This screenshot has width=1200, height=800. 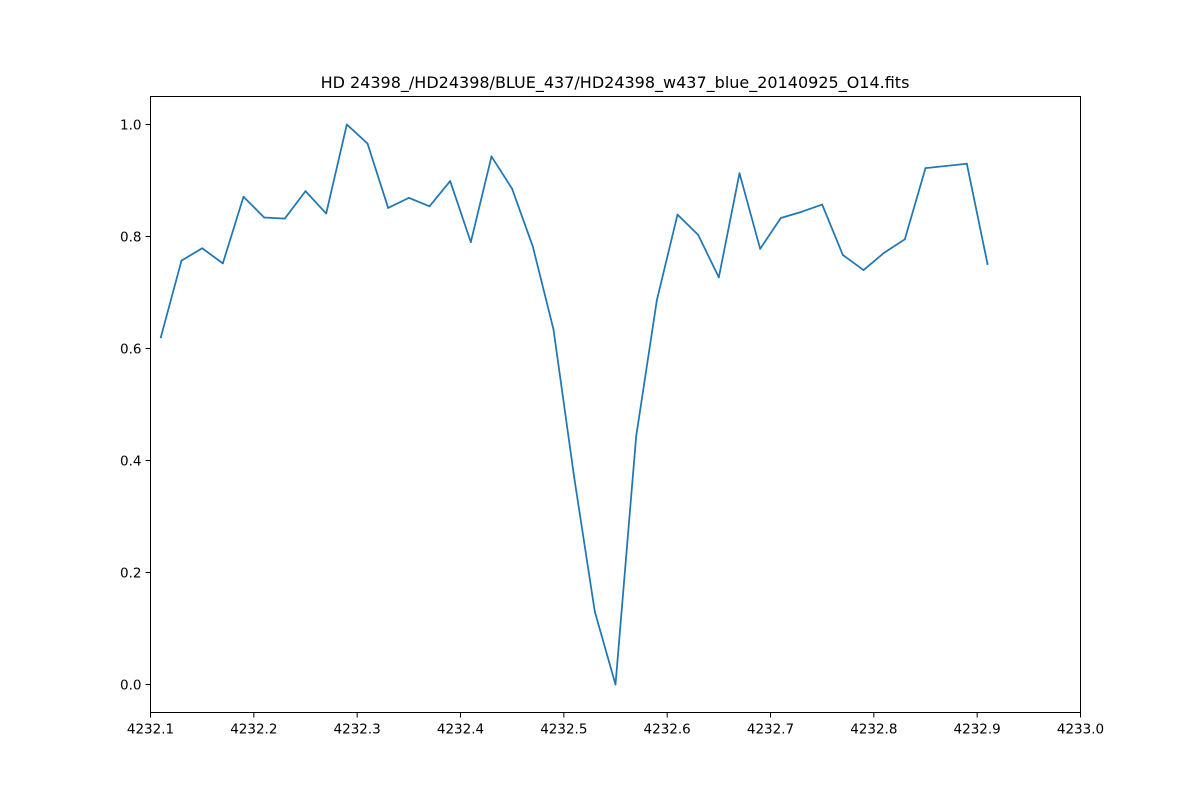 What do you see at coordinates (130, 574) in the screenshot?
I see `y-tick-label: 0.2` at bounding box center [130, 574].